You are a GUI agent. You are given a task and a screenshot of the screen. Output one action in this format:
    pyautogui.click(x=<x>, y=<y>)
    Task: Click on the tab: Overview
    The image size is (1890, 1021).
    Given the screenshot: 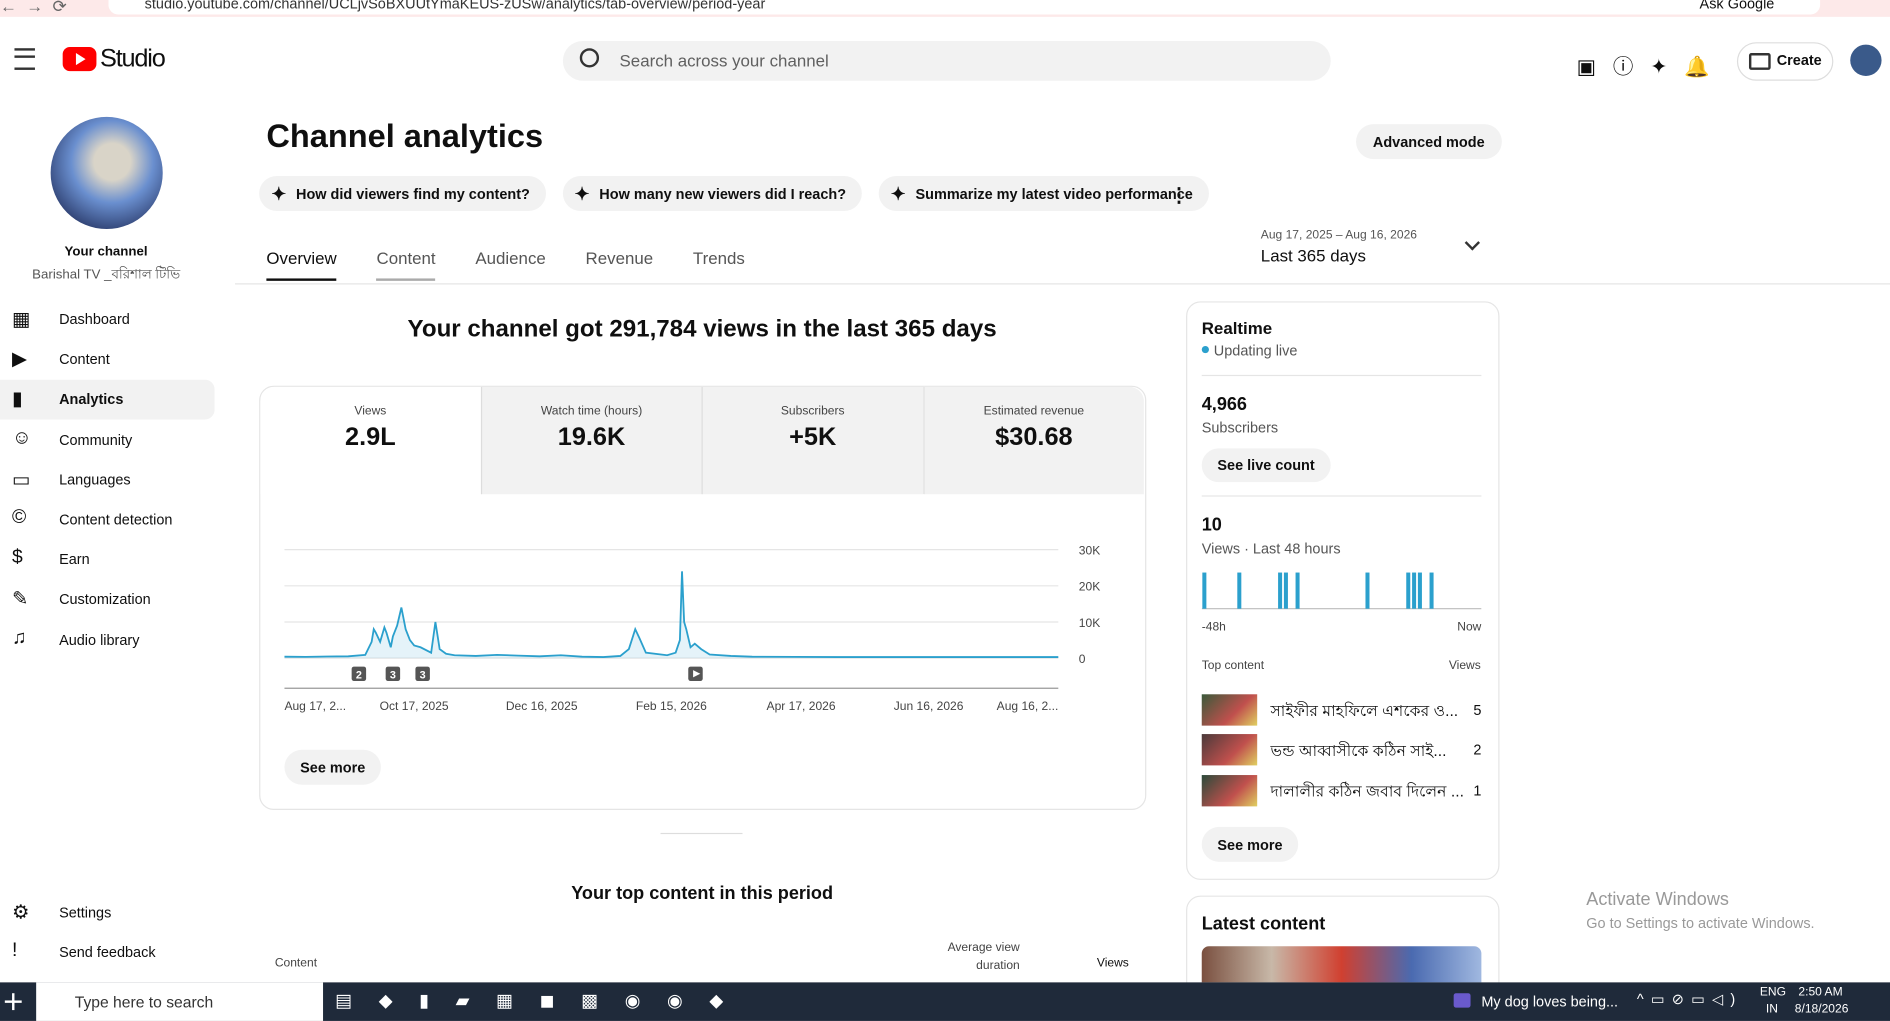 What is the action you would take?
    pyautogui.click(x=301, y=264)
    